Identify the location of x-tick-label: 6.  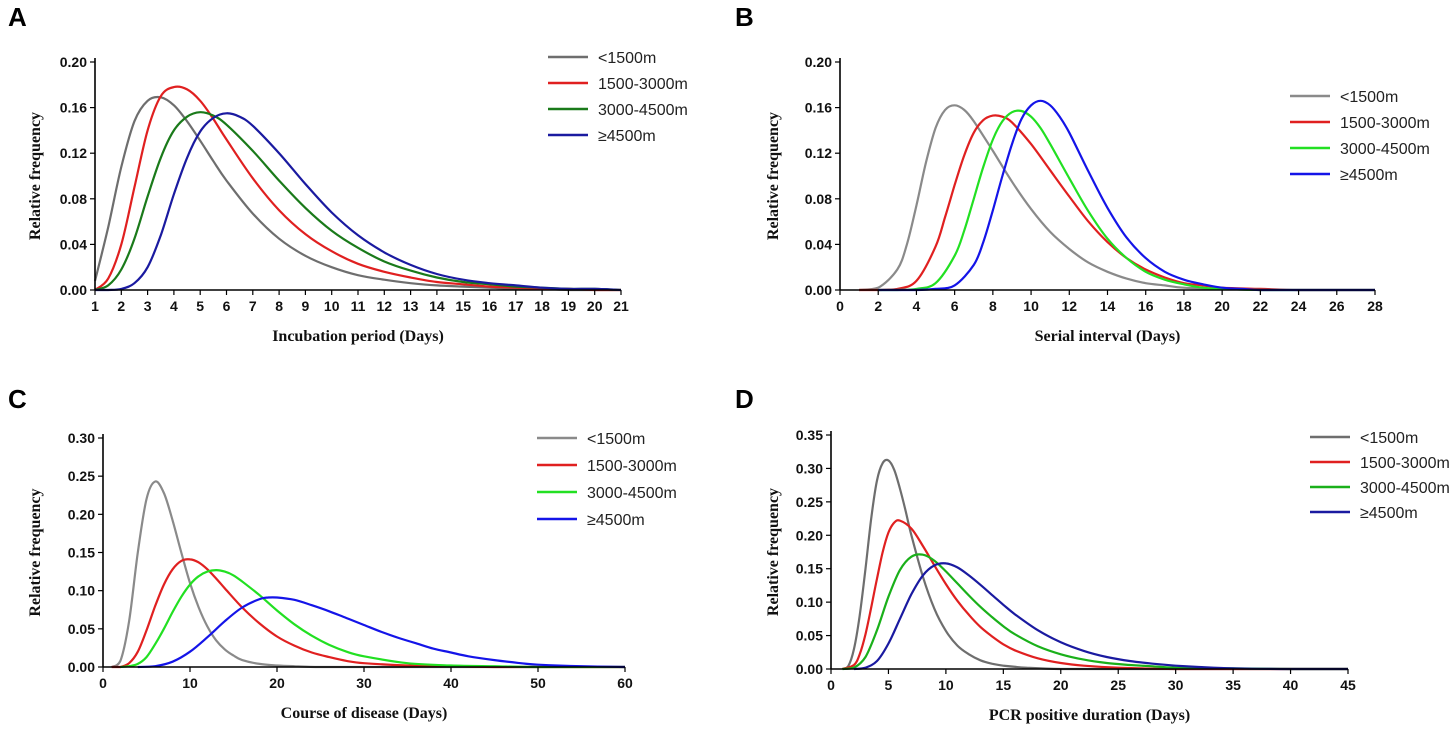
(227, 306).